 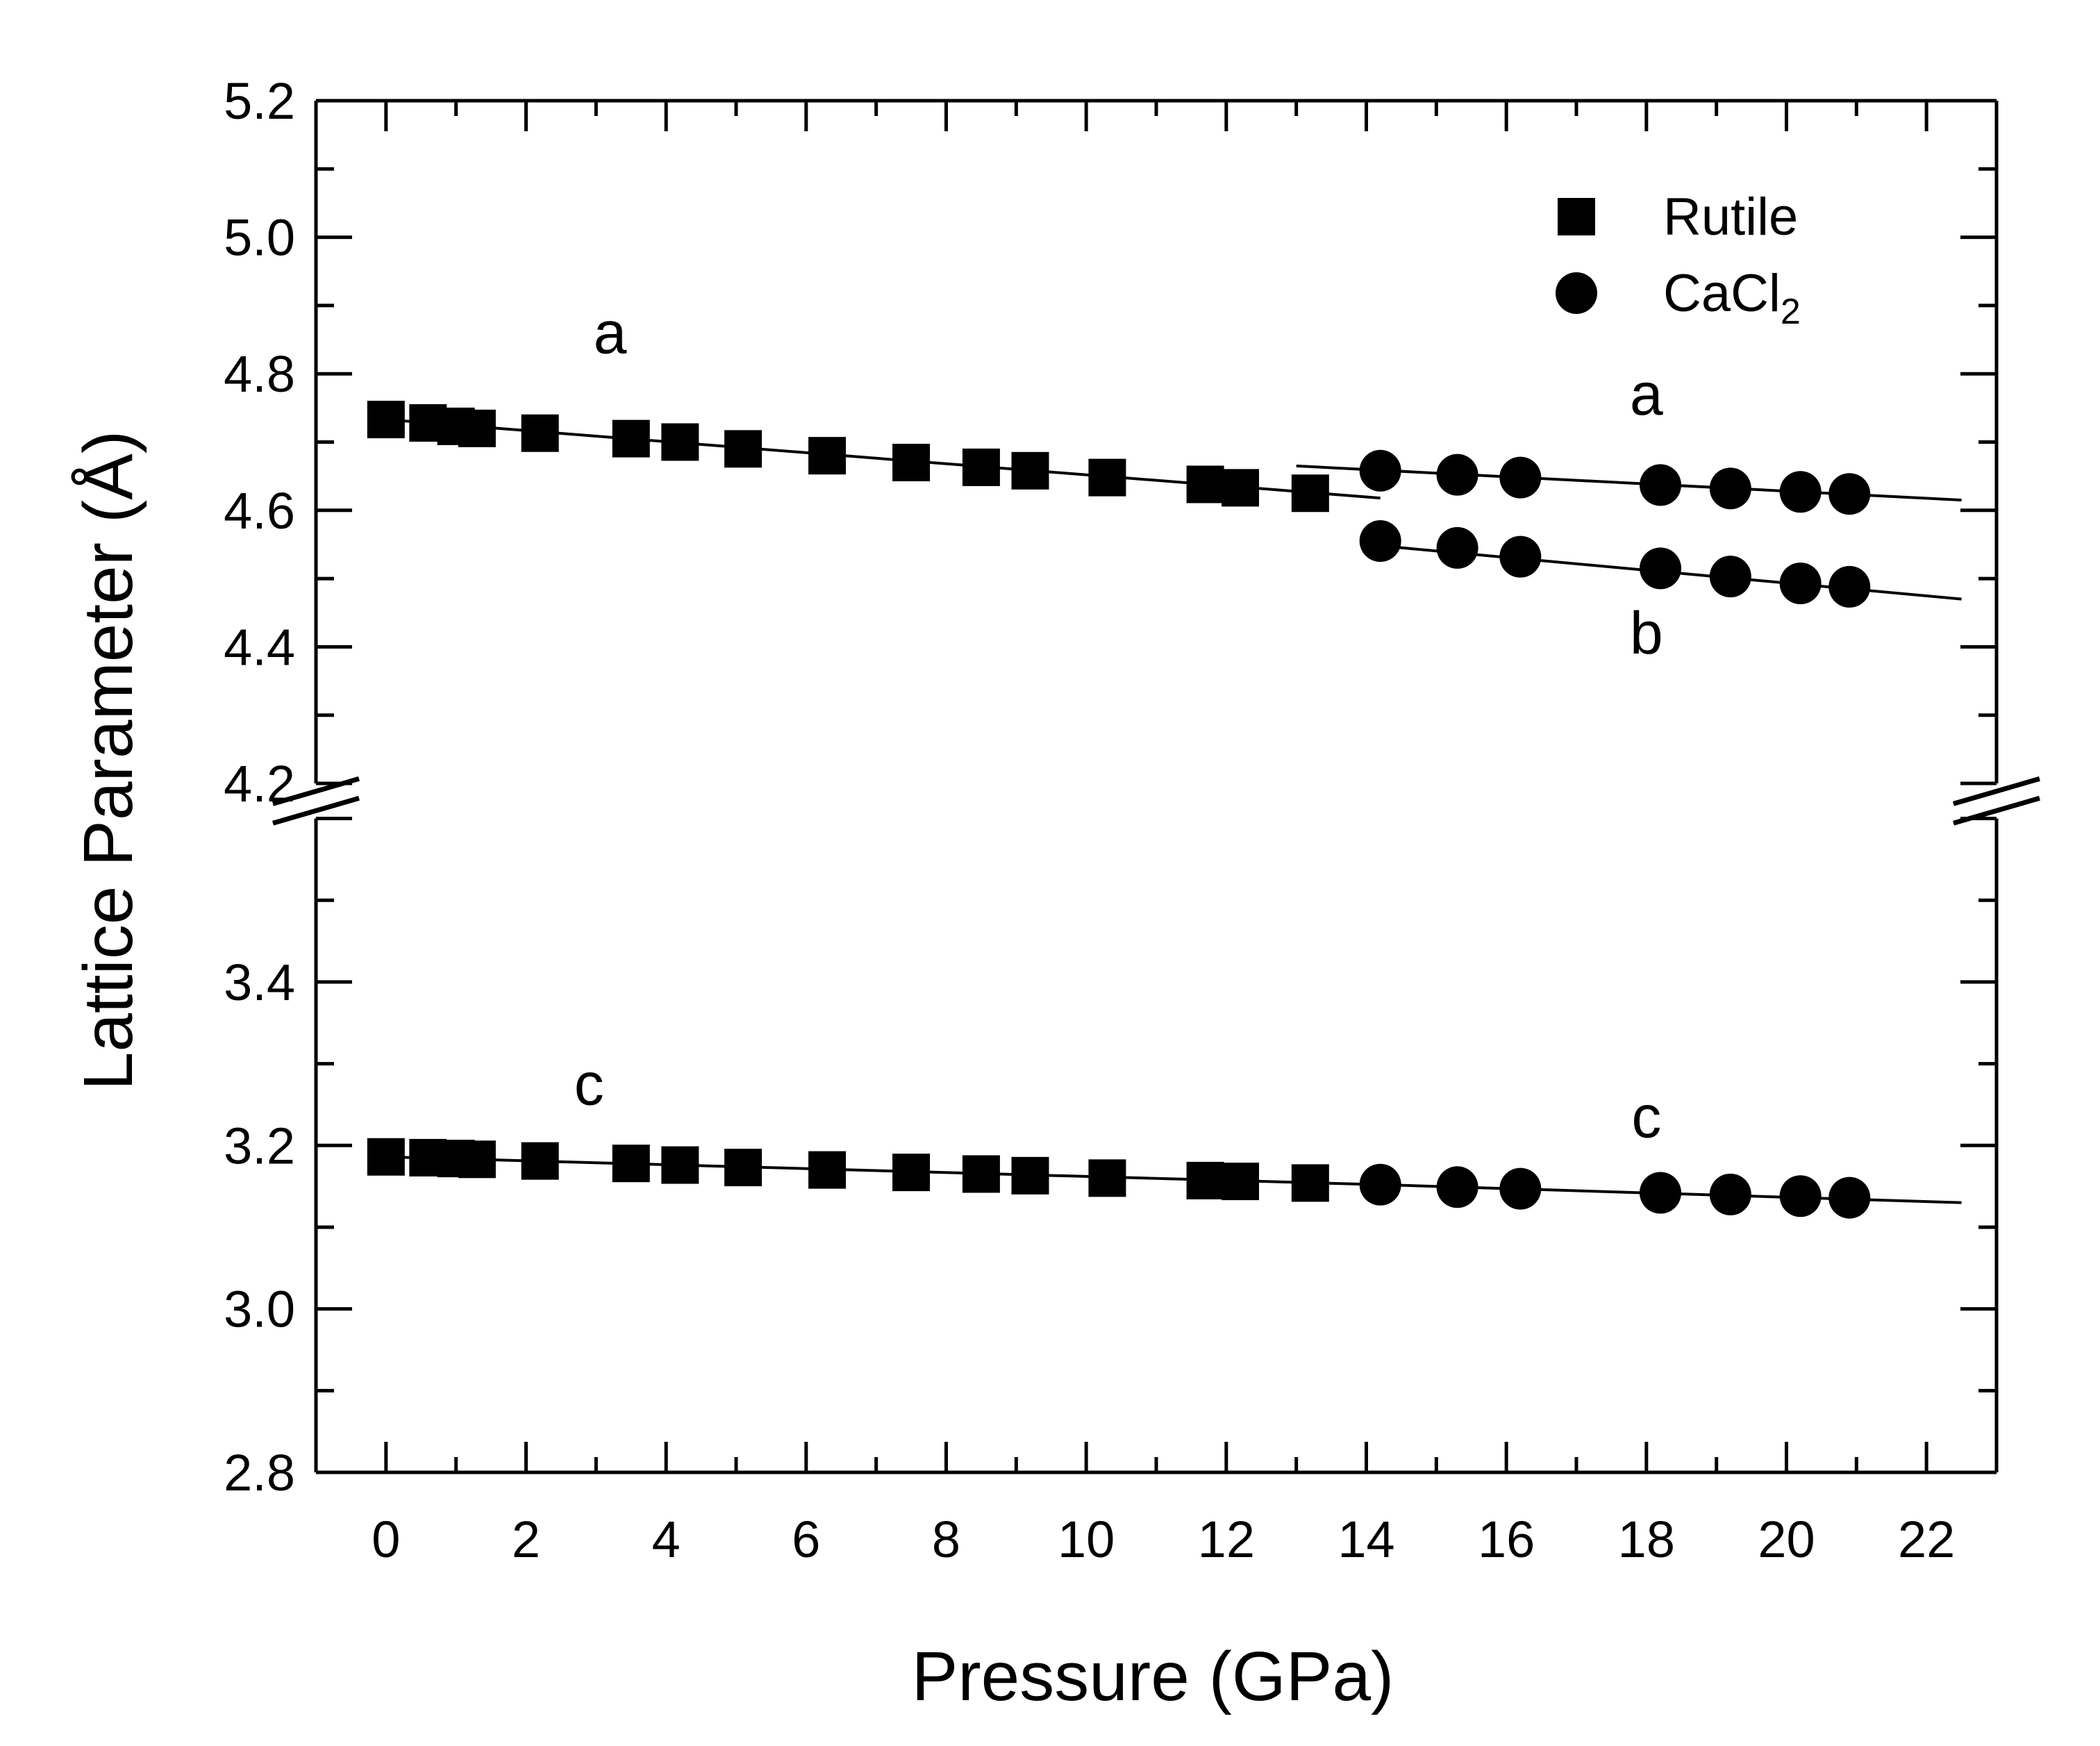 What do you see at coordinates (259, 238) in the screenshot?
I see `y-tick-label: 5.0` at bounding box center [259, 238].